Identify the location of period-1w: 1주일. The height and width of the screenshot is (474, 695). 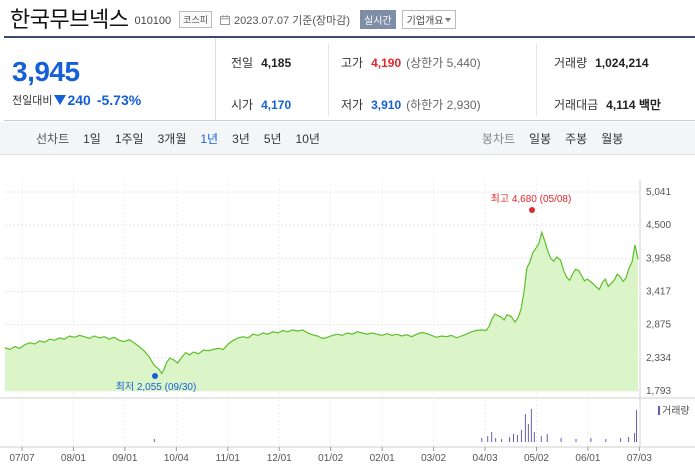
(129, 138).